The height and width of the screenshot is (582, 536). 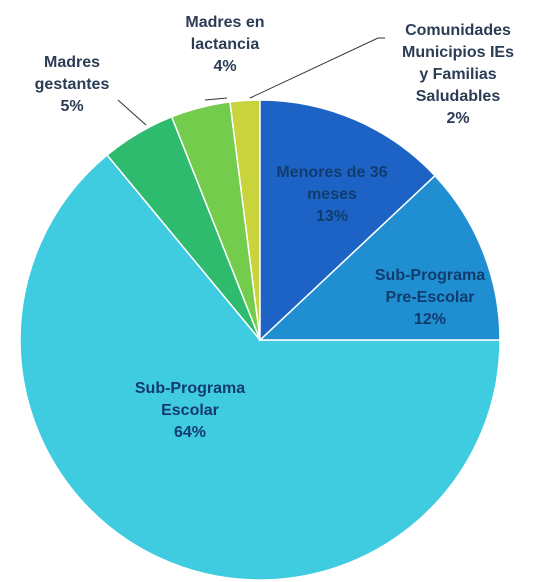 What do you see at coordinates (332, 216) in the screenshot?
I see `value-label: 13%` at bounding box center [332, 216].